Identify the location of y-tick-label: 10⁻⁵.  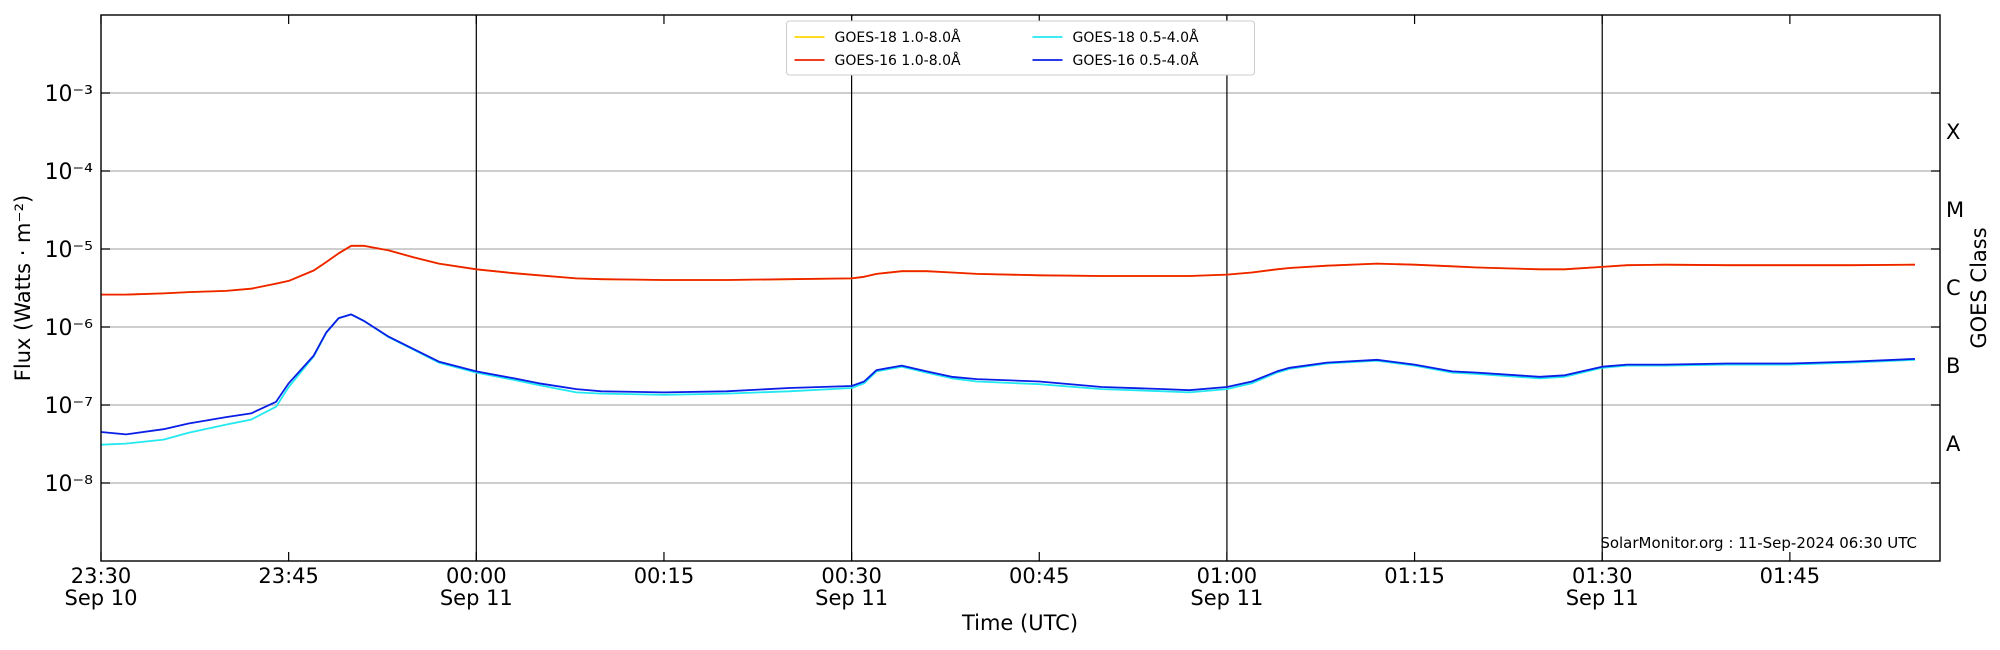
(69, 250).